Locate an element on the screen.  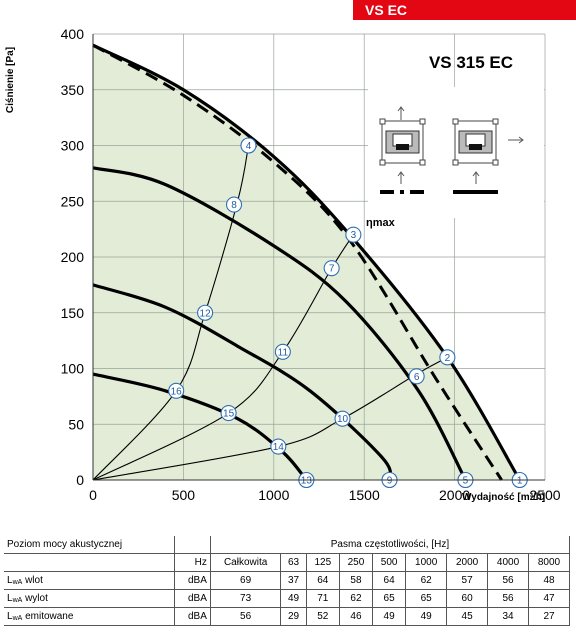
fan-horizontal-icon is located at coordinates (475, 142).